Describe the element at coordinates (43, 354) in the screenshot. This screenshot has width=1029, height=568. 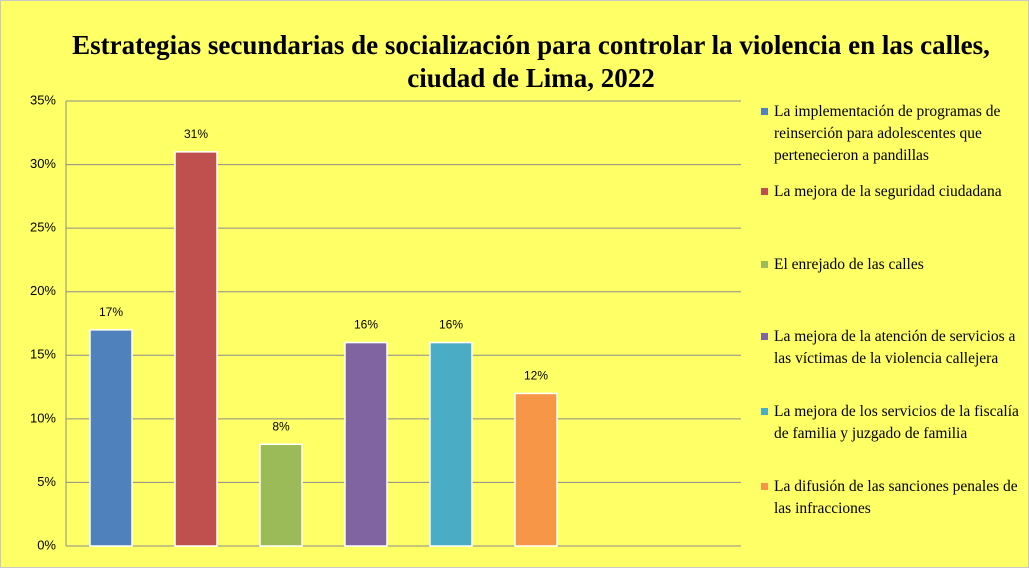
I see `y-tick-label: 15%` at that location.